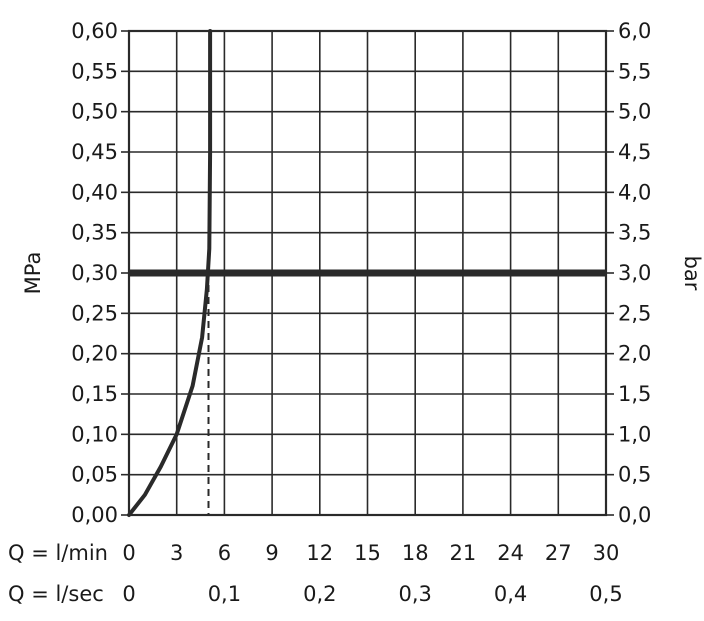 The height and width of the screenshot is (621, 704). What do you see at coordinates (463, 553) in the screenshot?
I see `x-lpm-tick-label: 21` at bounding box center [463, 553].